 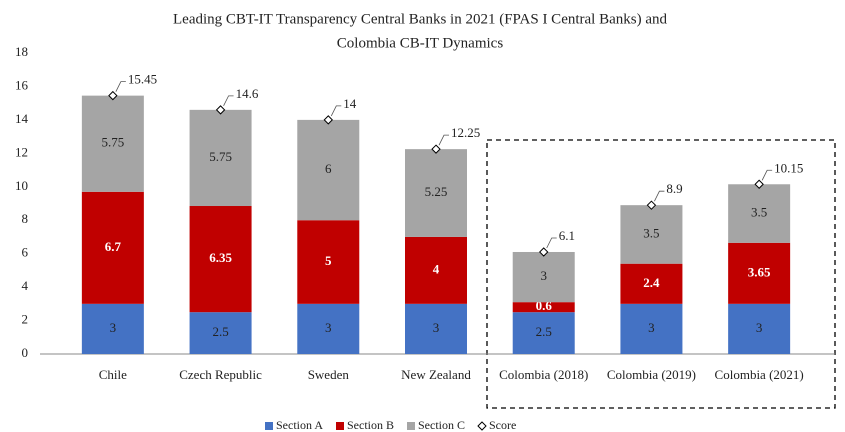 I want to click on score-label: 12.25, so click(x=465, y=132).